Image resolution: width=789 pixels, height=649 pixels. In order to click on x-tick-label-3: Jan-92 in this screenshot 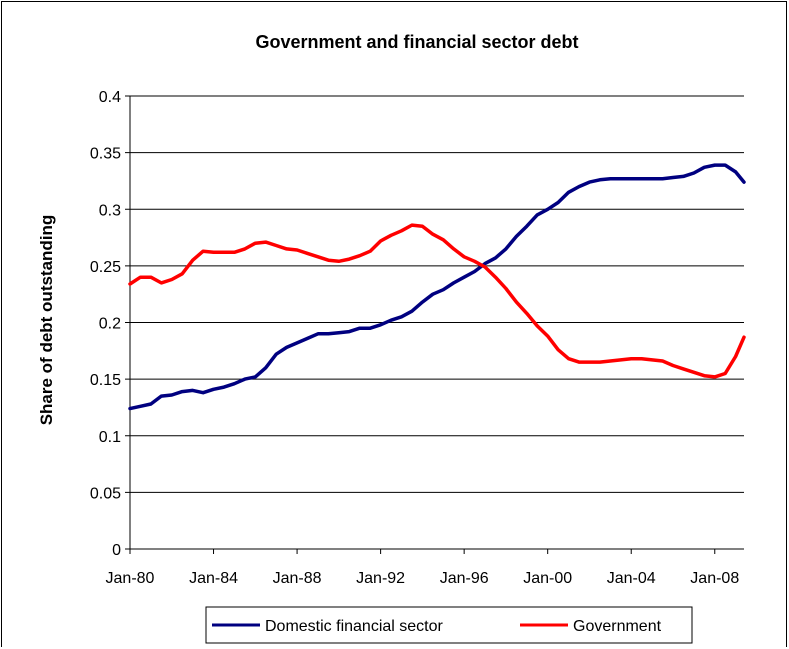, I will do `click(380, 578)`.